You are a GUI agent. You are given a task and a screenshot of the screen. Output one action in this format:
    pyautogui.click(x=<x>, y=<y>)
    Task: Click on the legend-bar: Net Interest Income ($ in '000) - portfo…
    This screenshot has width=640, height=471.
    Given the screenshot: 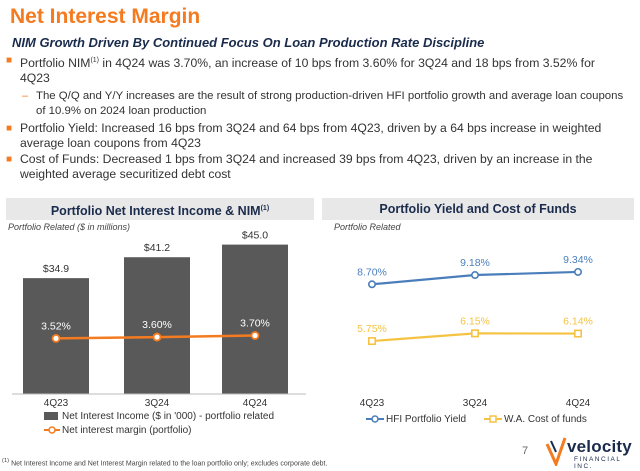 What is the action you would take?
    pyautogui.click(x=159, y=416)
    